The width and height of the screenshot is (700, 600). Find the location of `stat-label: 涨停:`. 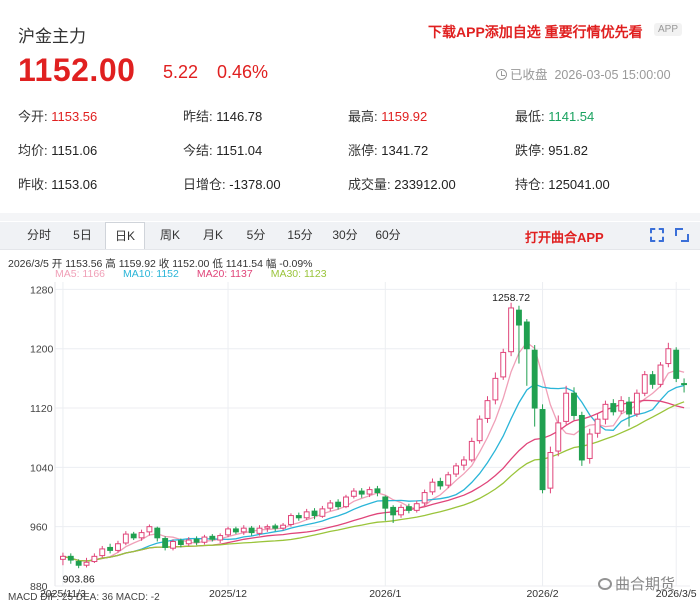

stat-label: 涨停: is located at coordinates (363, 150).